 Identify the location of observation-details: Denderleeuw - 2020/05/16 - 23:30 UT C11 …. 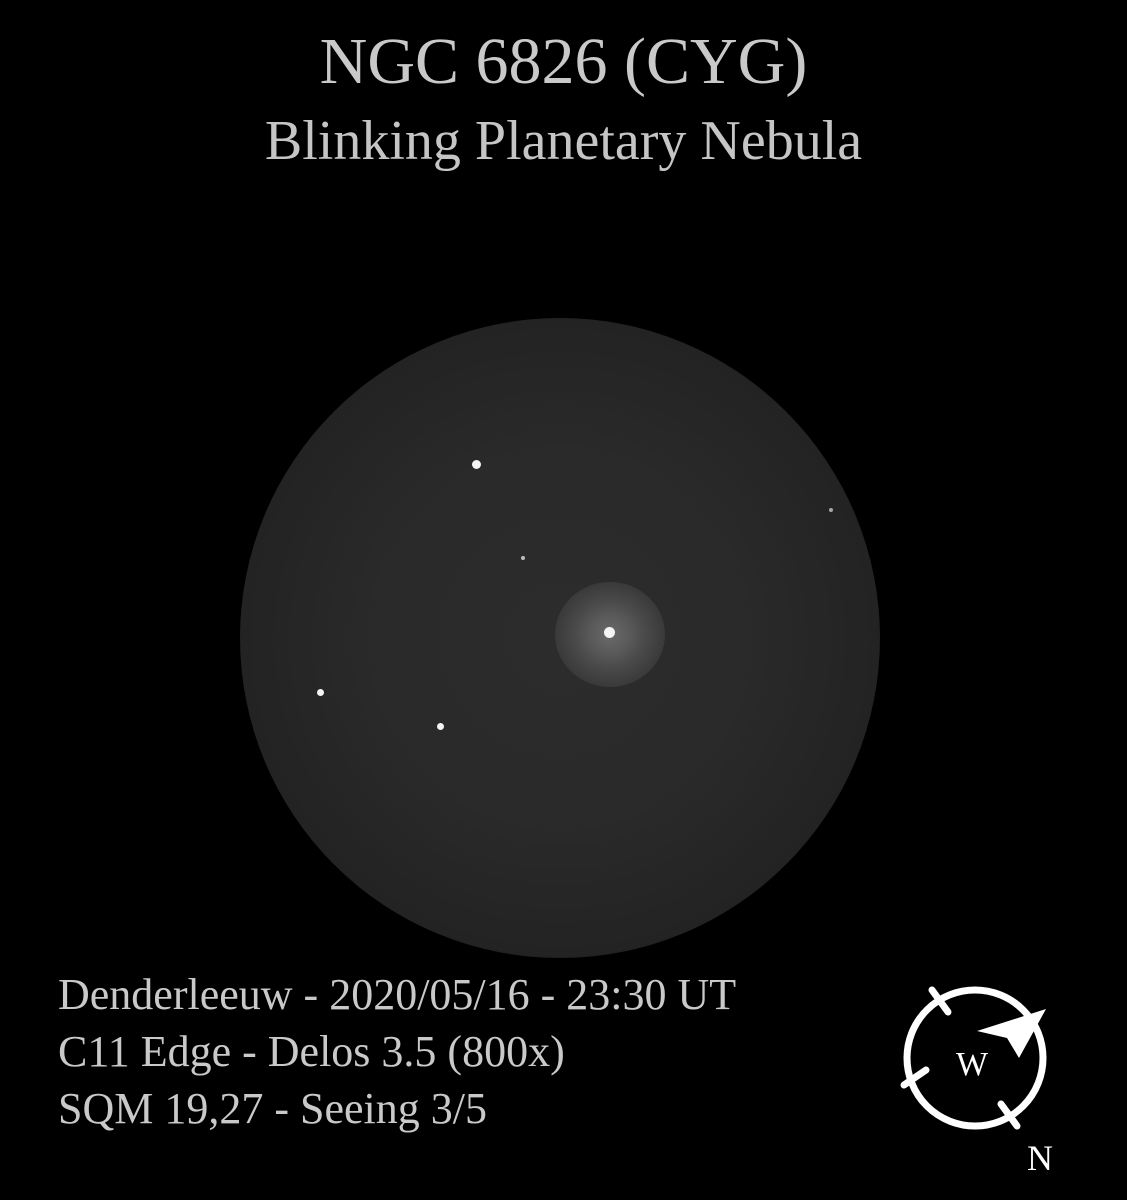
(397, 1051).